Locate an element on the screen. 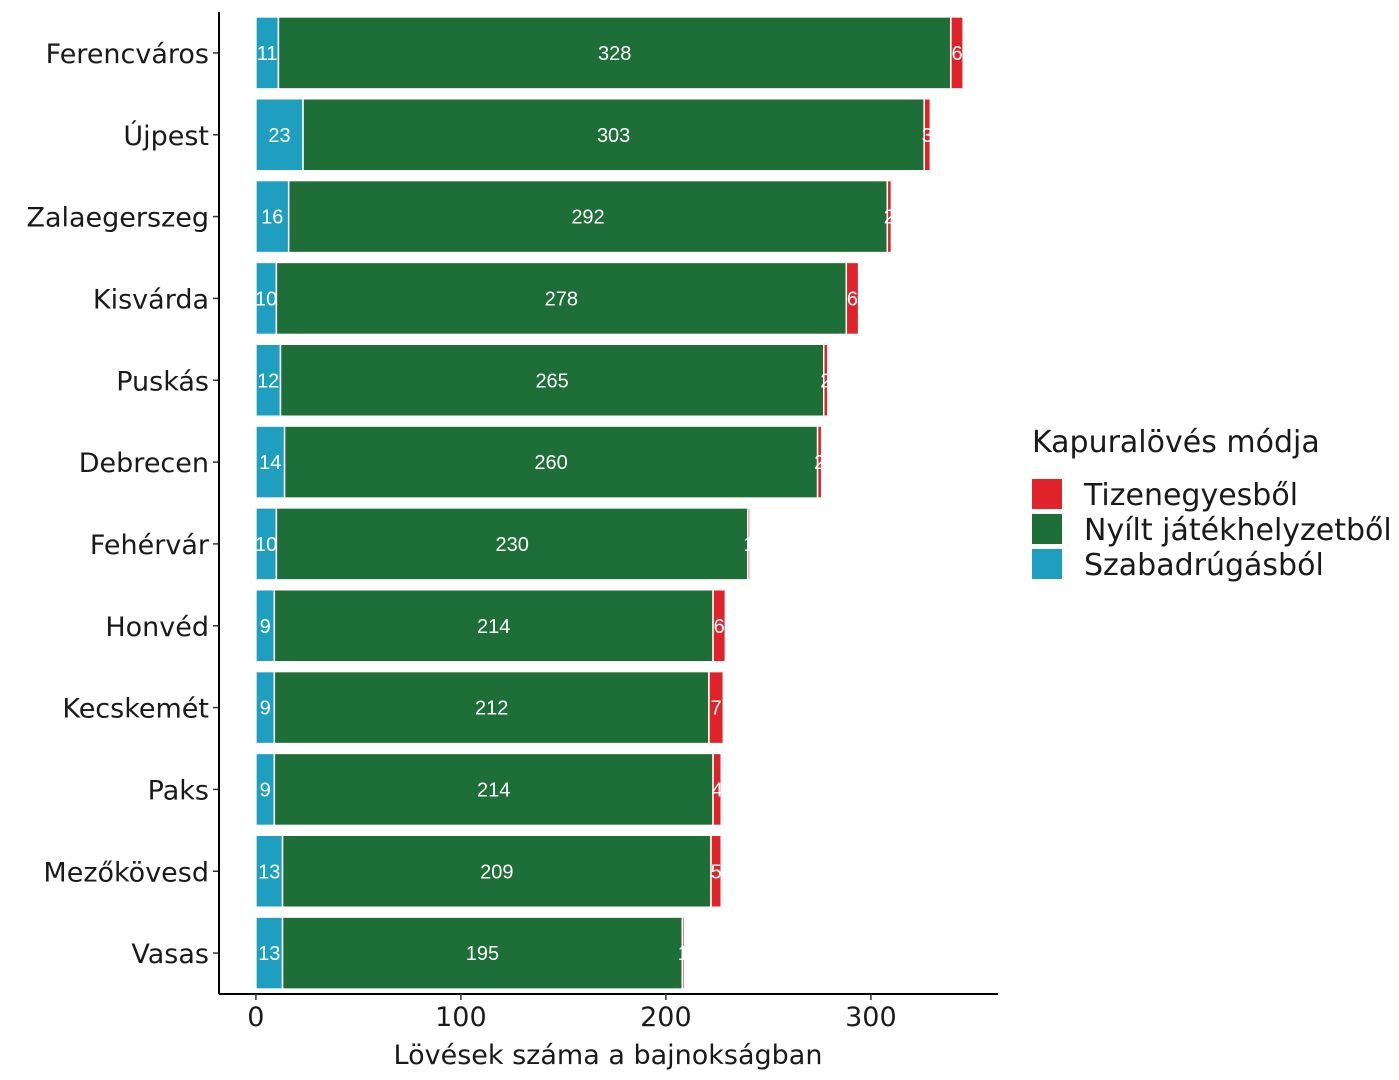 Image resolution: width=1399 pixels, height=1080 pixels. bar-label-kecskemet-tizenegyesbol: 7 is located at coordinates (716, 709).